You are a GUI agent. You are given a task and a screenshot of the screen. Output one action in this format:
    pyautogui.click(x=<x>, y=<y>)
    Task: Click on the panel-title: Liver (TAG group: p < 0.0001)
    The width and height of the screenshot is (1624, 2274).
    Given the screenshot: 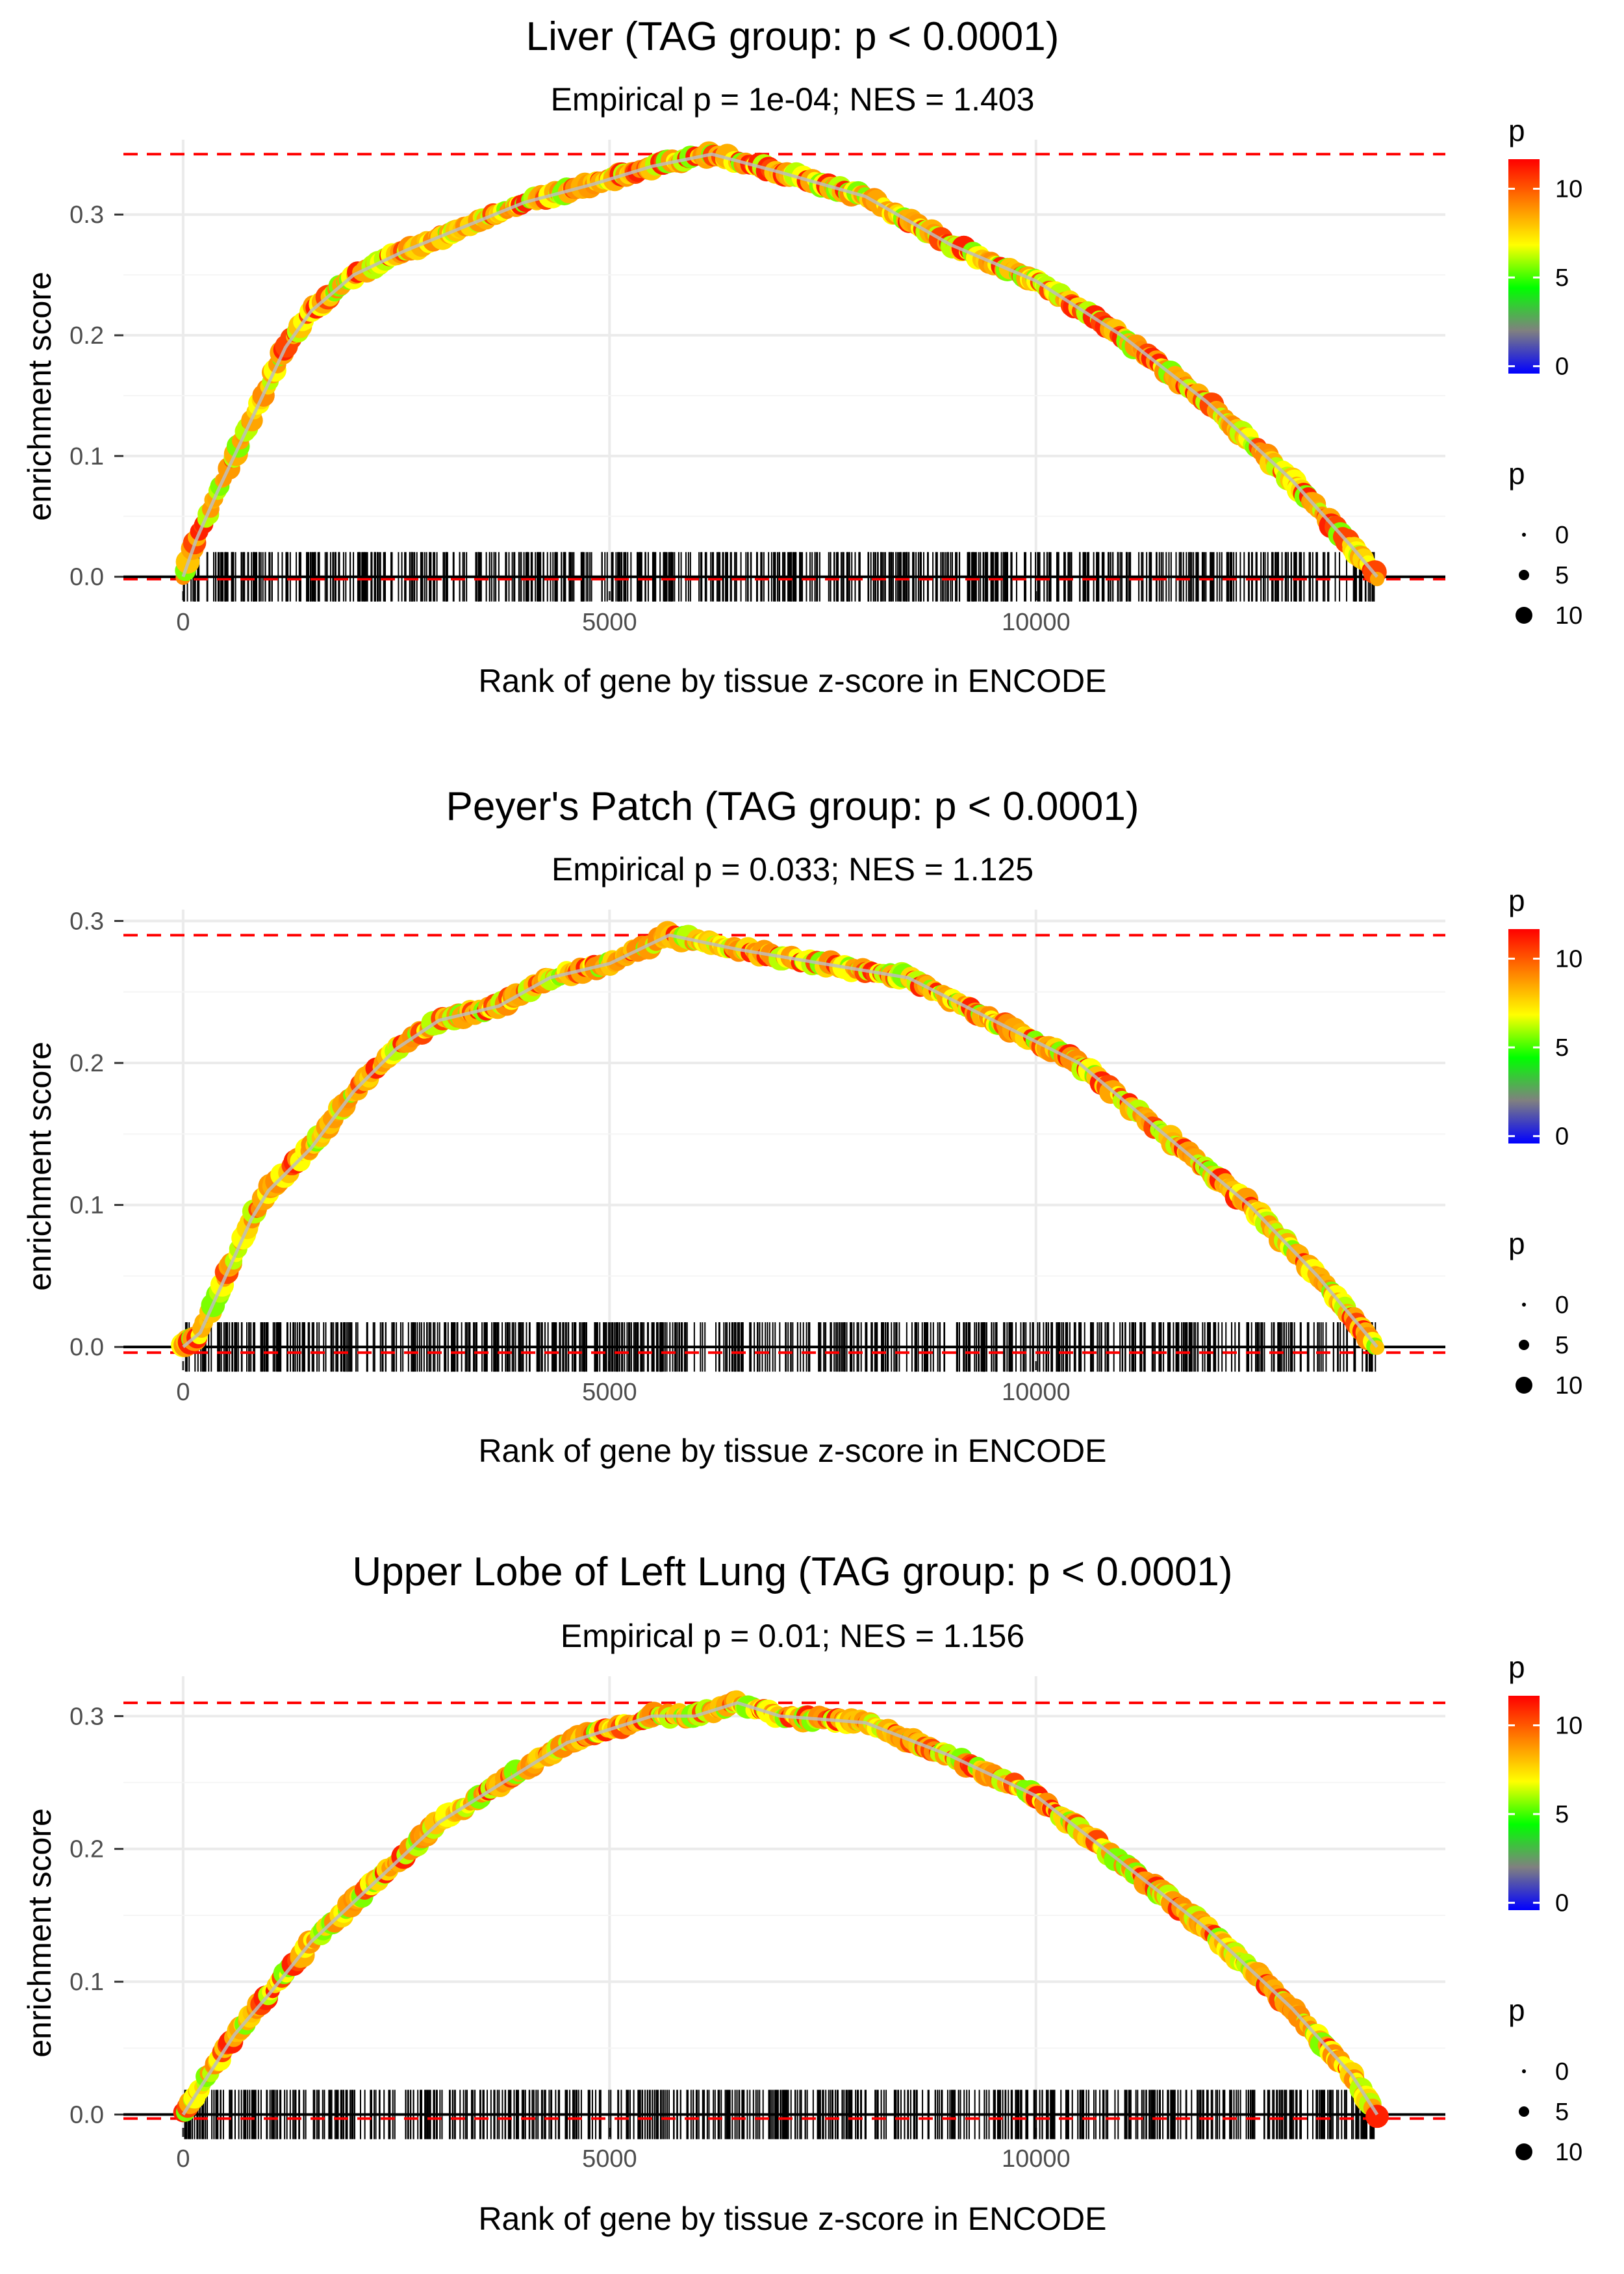 What is the action you would take?
    pyautogui.click(x=792, y=36)
    